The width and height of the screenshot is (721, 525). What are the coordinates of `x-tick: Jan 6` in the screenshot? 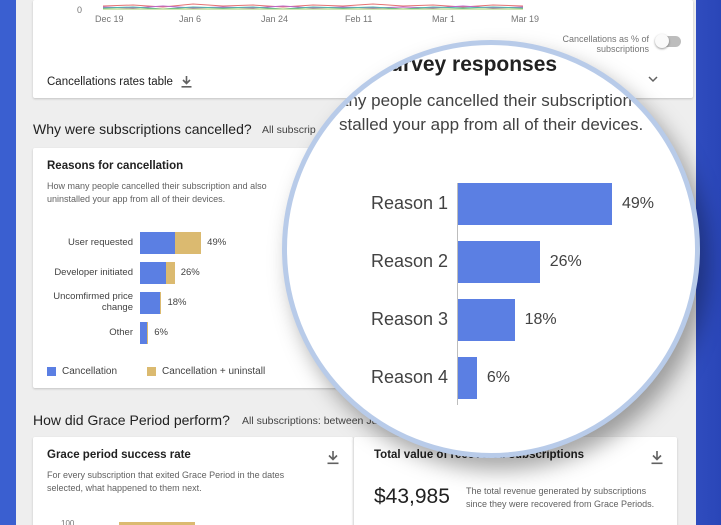 It's located at (190, 19).